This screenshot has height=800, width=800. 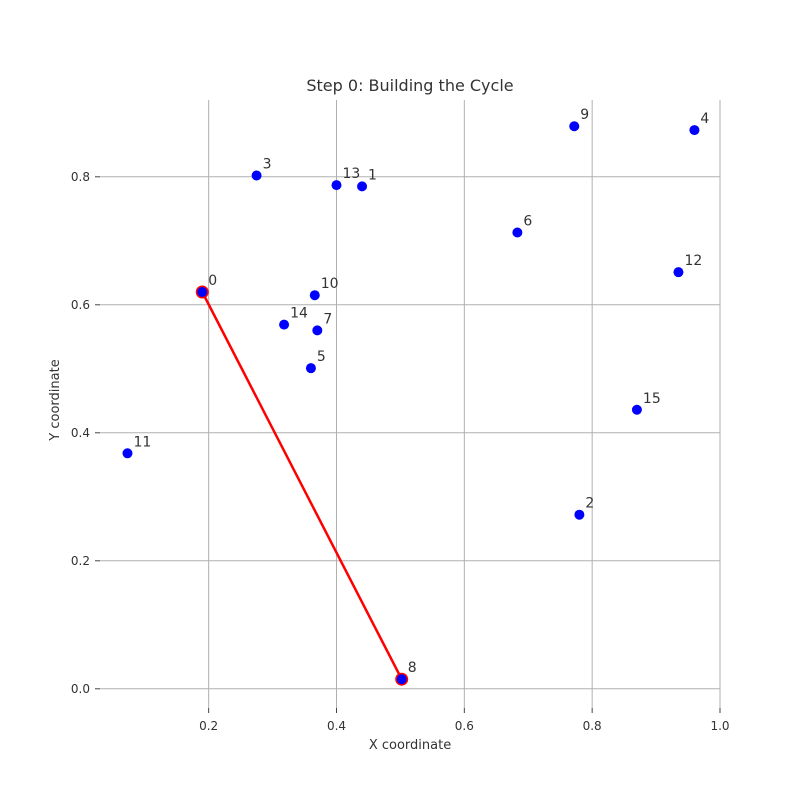 I want to click on point-label: 6, so click(x=527, y=221).